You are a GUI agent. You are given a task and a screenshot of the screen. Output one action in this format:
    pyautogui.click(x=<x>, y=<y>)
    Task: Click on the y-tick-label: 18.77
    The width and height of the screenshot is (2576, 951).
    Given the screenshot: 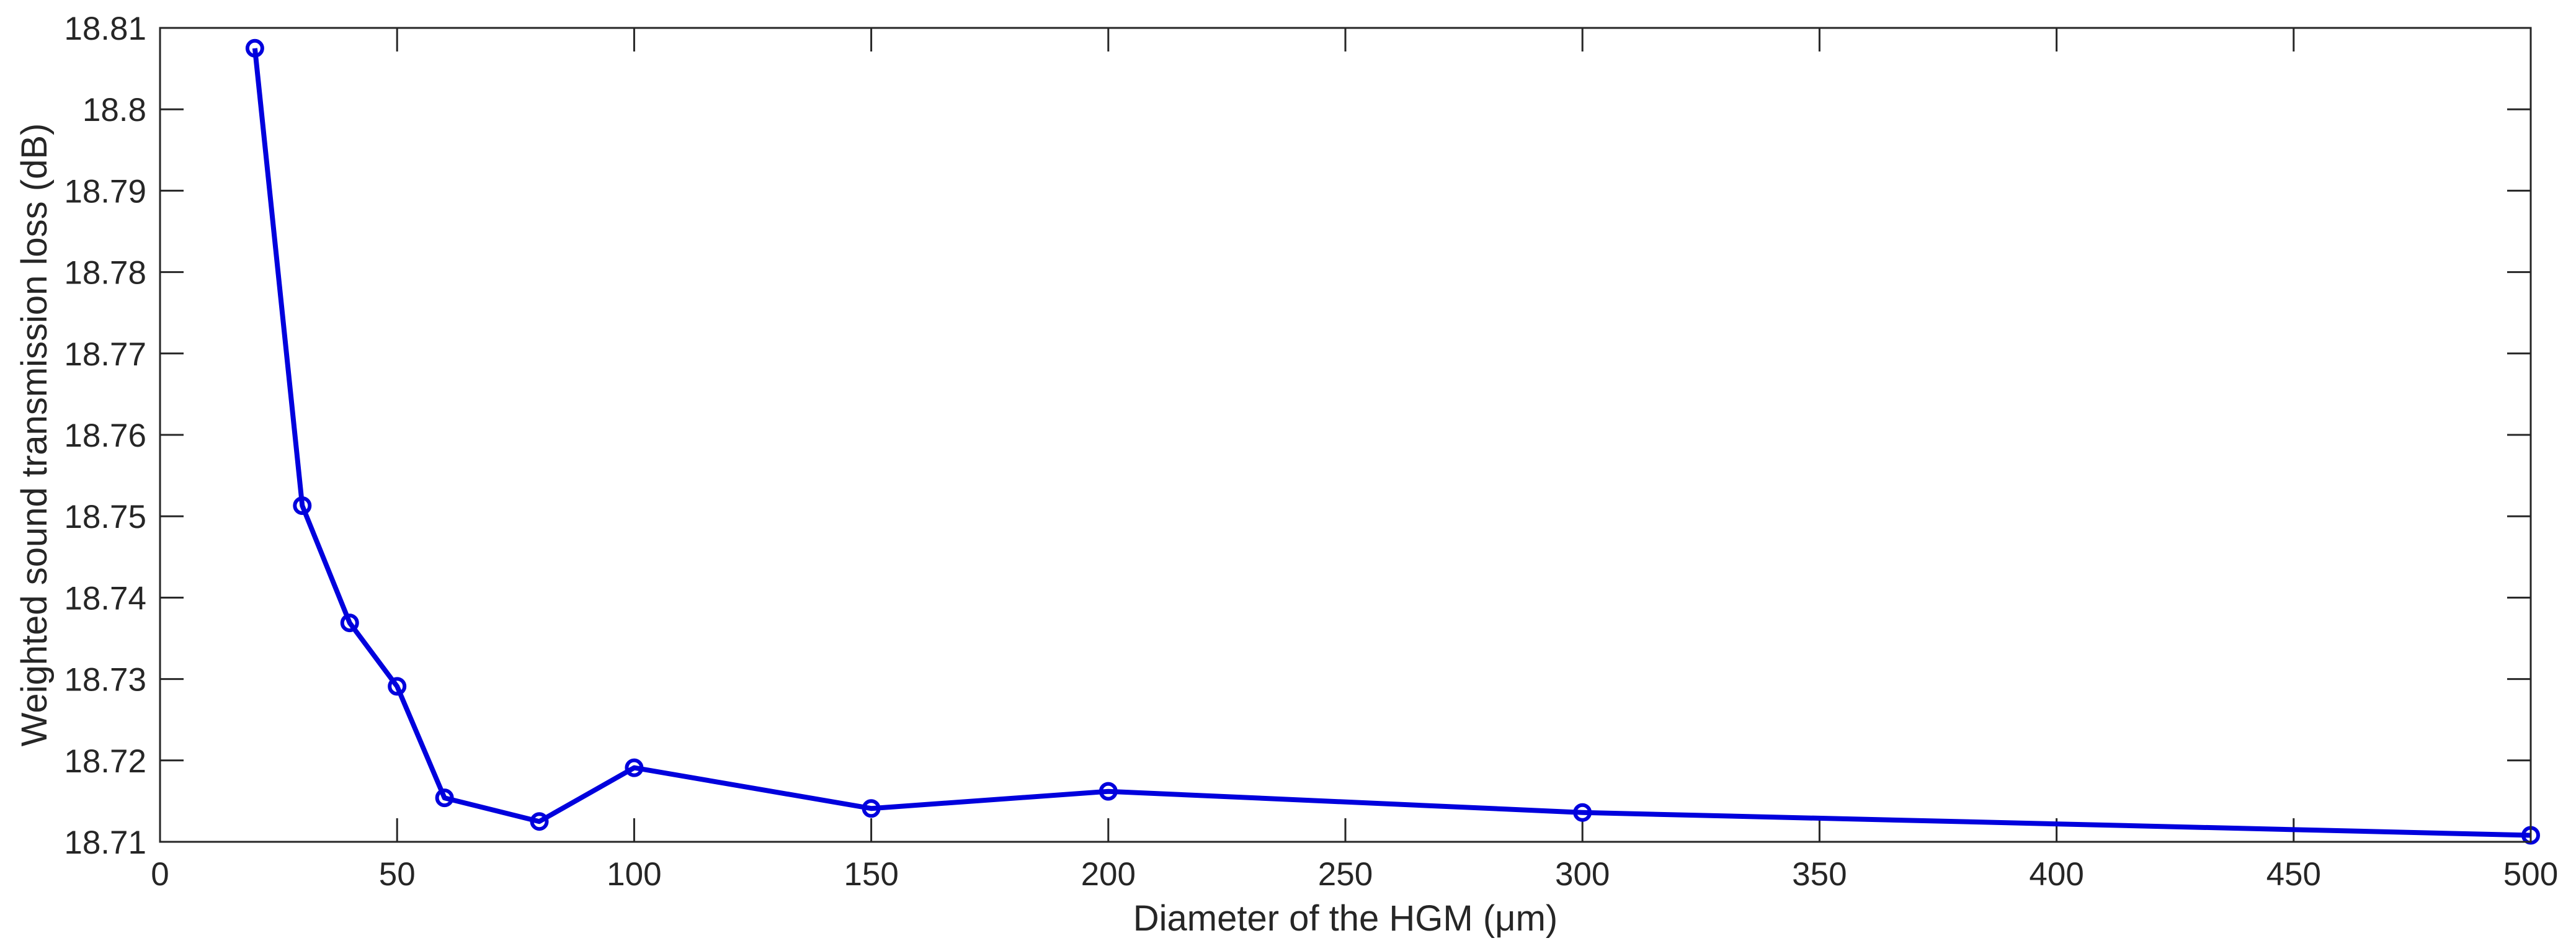 What is the action you would take?
    pyautogui.click(x=105, y=354)
    